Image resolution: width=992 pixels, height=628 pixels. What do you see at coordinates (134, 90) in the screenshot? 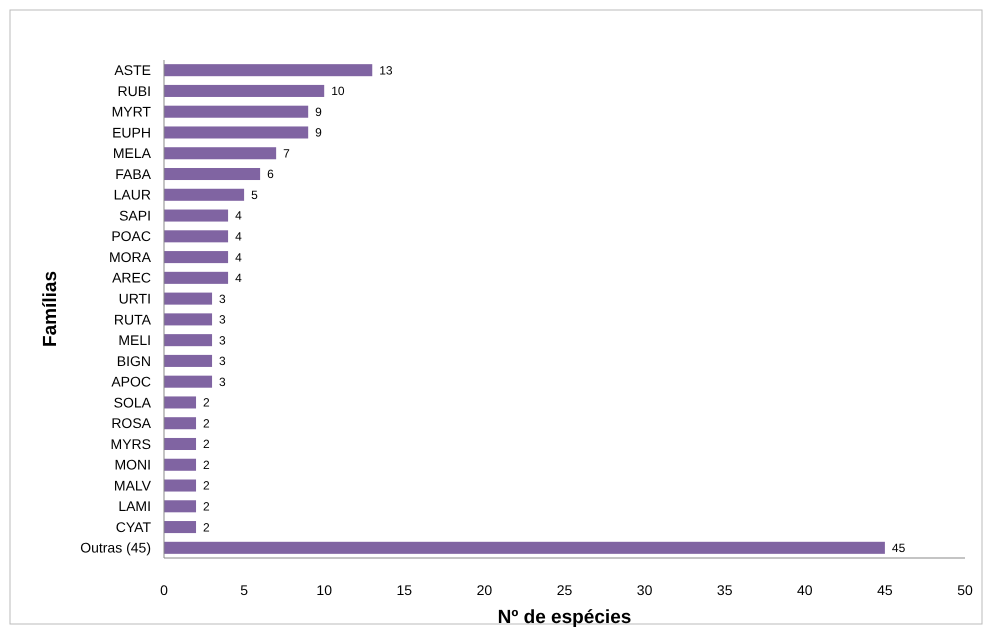
I see `y-tick-label: RUBI` at bounding box center [134, 90].